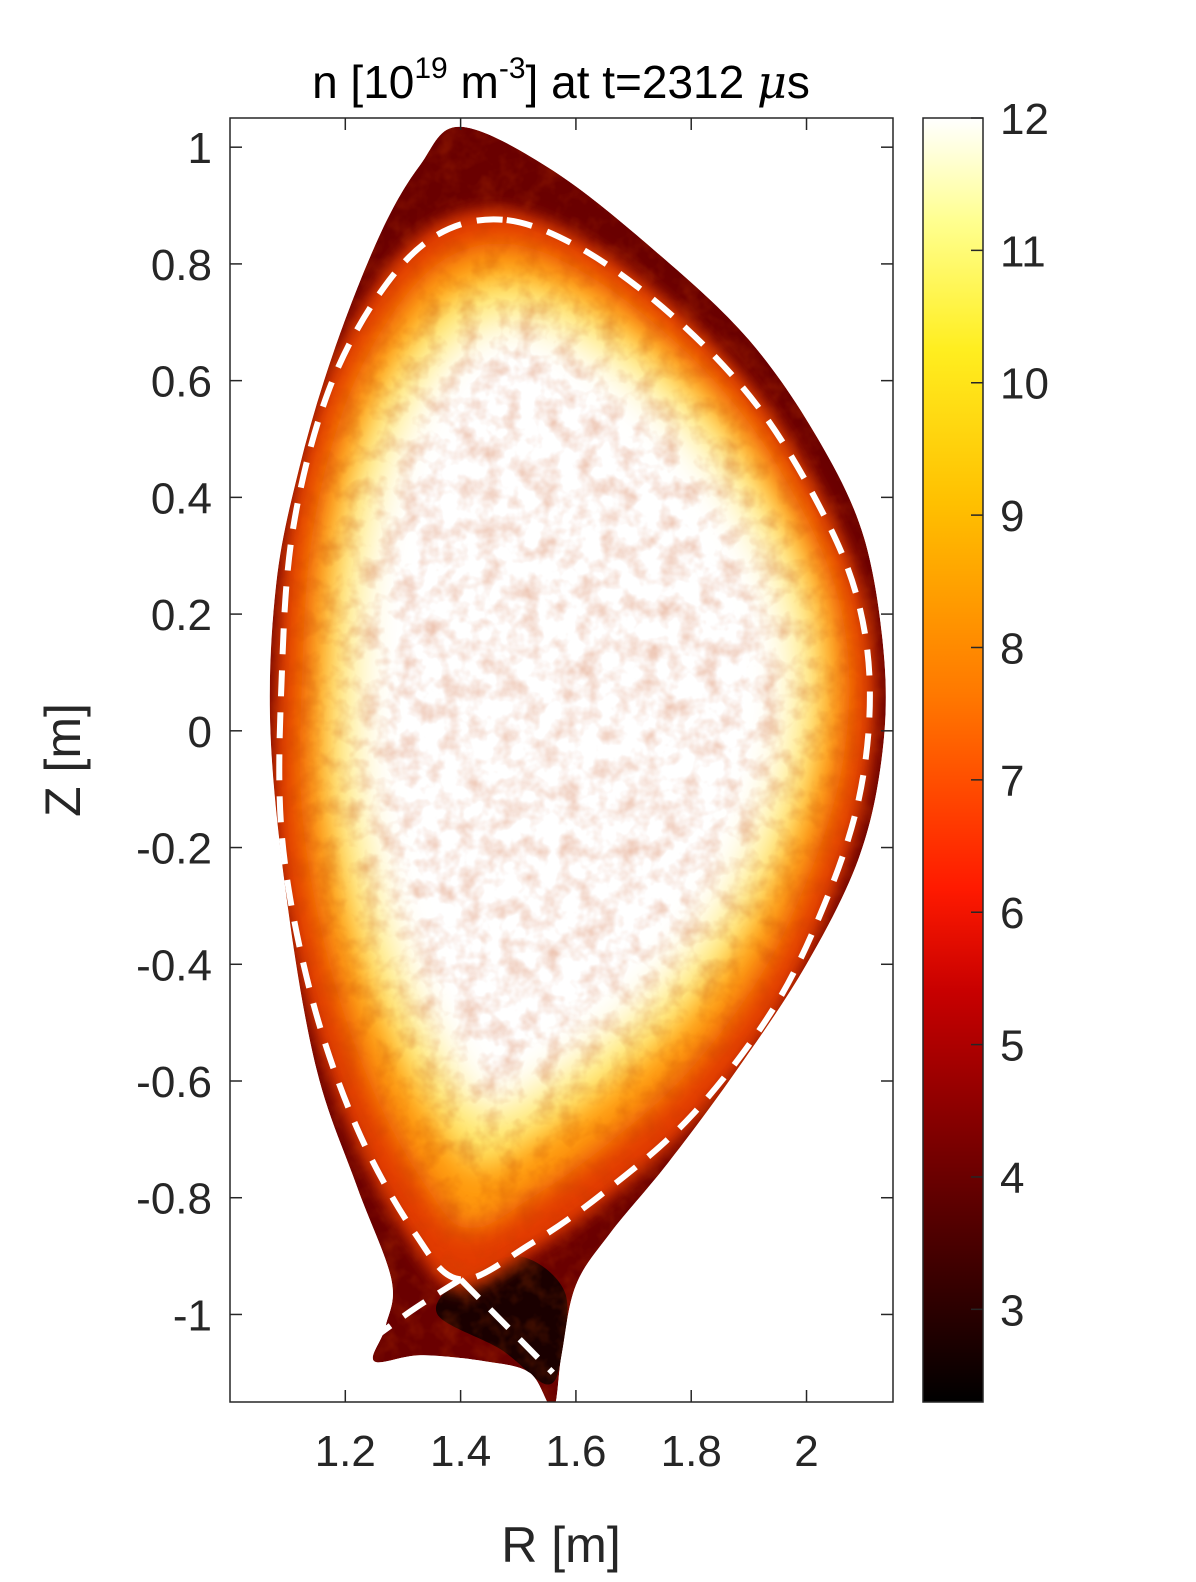  What do you see at coordinates (417, 1308) in the screenshot?
I see `separatrix-divertor-leg-inner` at bounding box center [417, 1308].